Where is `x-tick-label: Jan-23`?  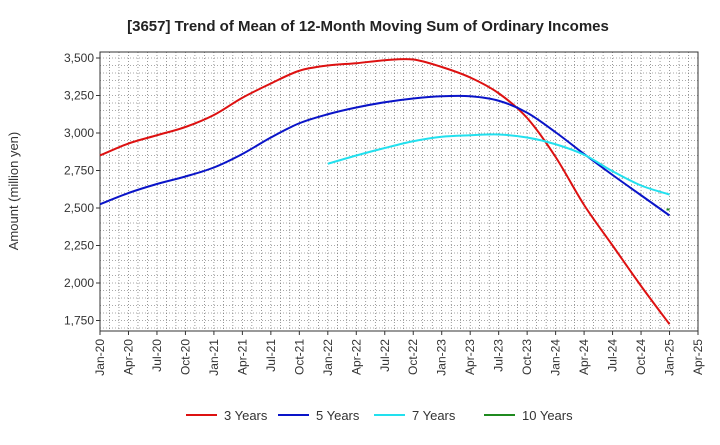
x-tick-label: Jan-23 is located at coordinates (442, 357).